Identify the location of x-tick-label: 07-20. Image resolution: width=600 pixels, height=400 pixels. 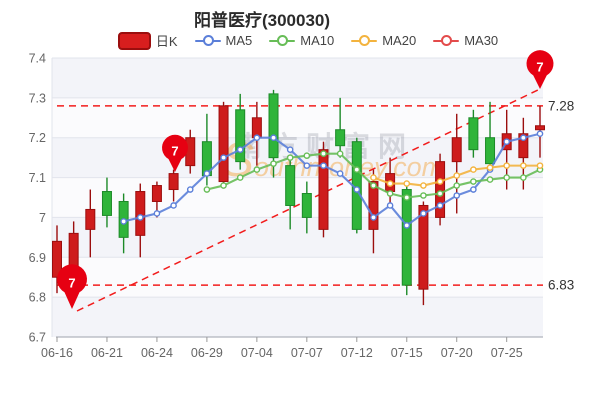
(457, 353).